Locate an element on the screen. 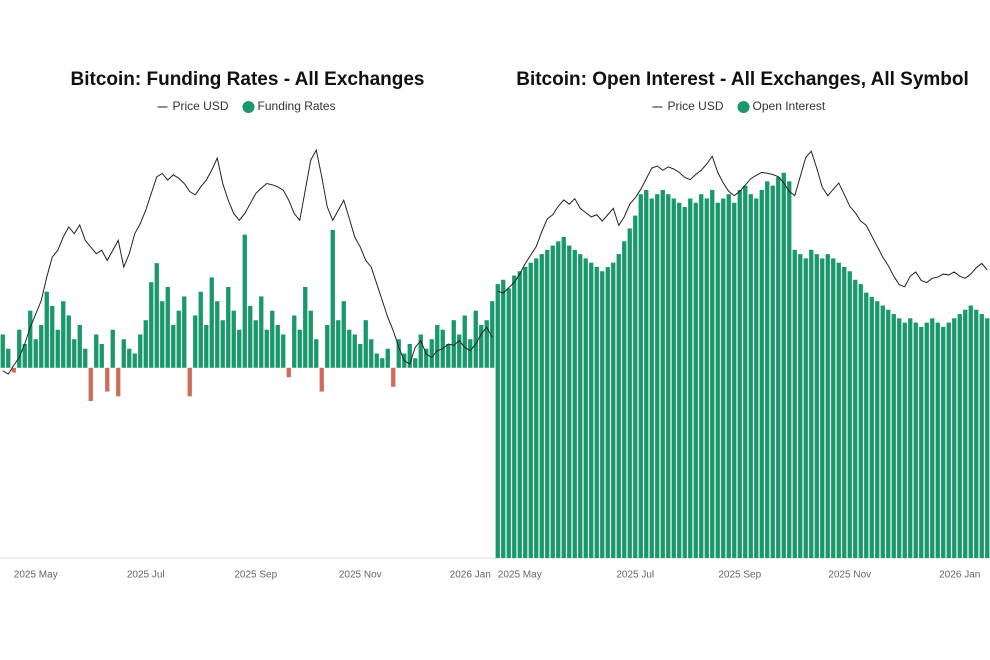 Image resolution: width=990 pixels, height=660 pixels. price-line is located at coordinates (742, 222).